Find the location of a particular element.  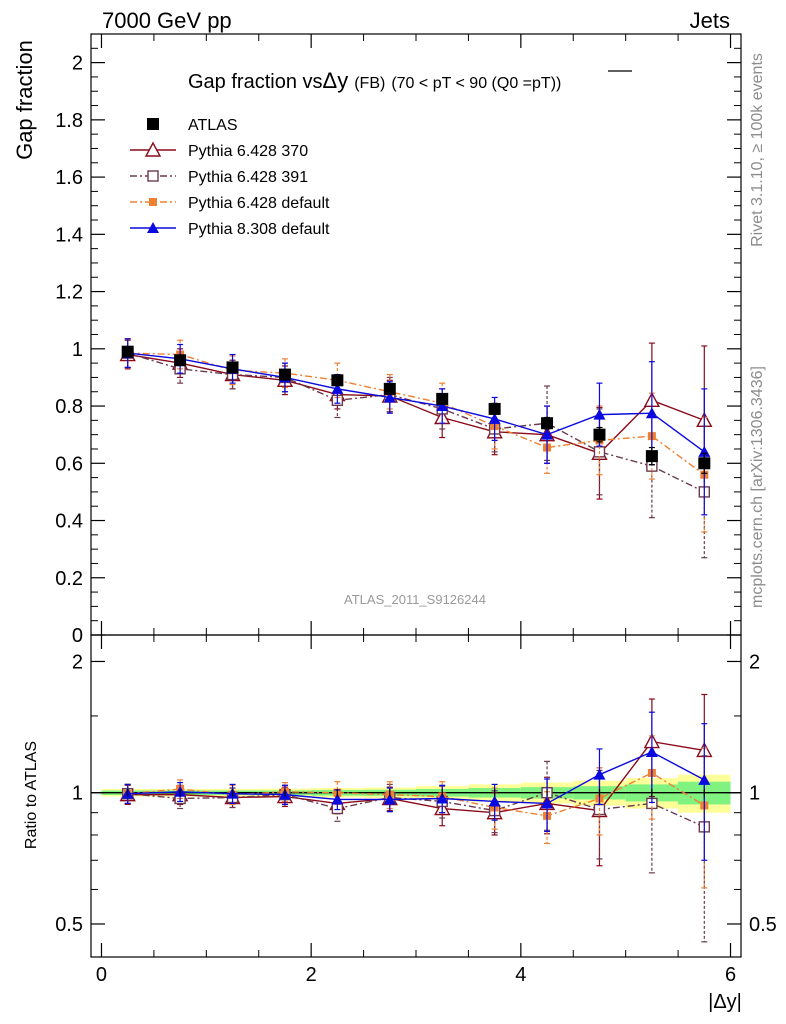

ratio-ylabel: Ratio to ATLAS is located at coordinates (31, 795).